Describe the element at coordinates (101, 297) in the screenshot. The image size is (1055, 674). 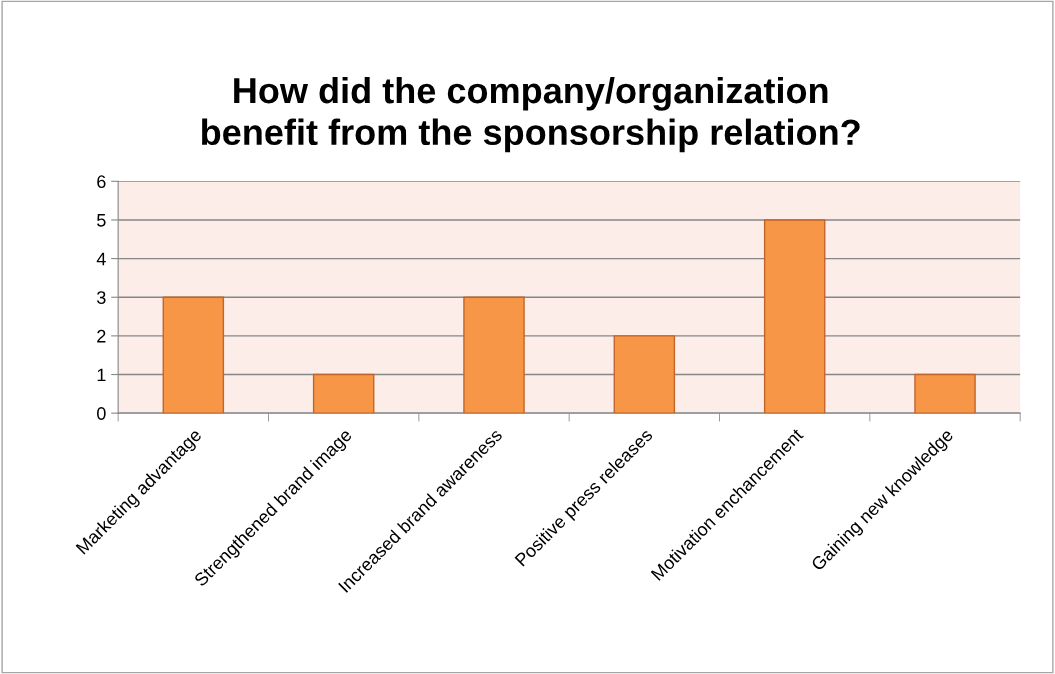
I see `y-tick-label: 3` at that location.